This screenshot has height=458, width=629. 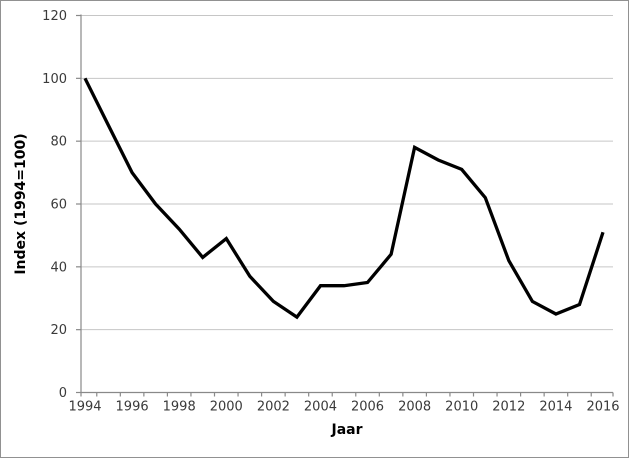 What do you see at coordinates (347, 430) in the screenshot?
I see `x-axis-title: Jaar` at bounding box center [347, 430].